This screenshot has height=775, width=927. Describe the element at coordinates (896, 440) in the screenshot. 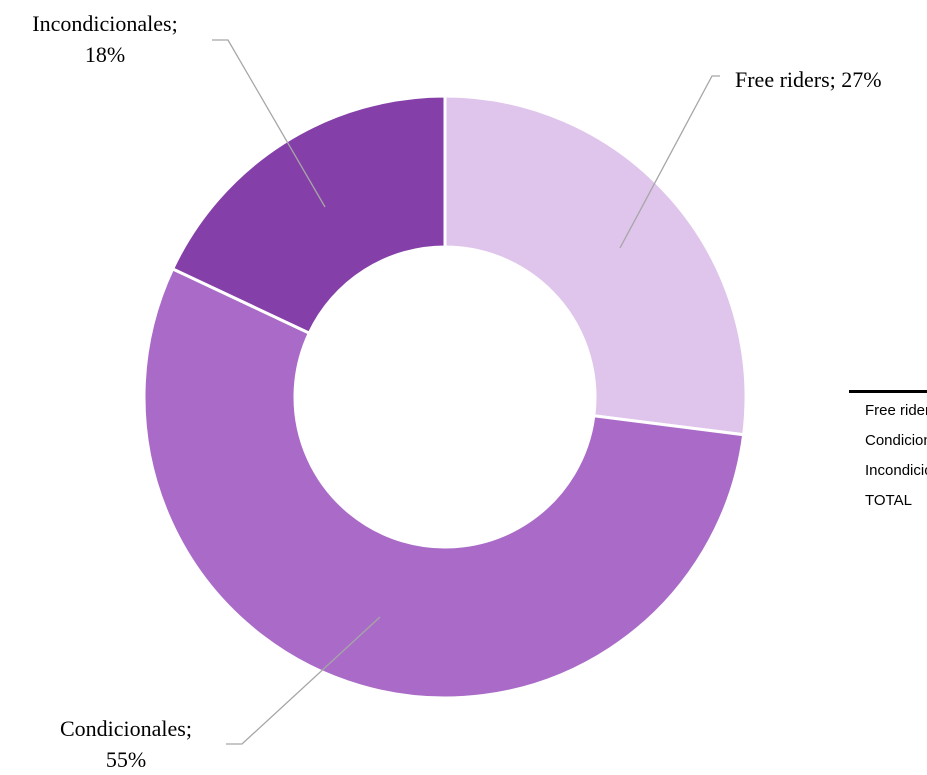

I see `side-table-row-condicionales: Condicionales` at that location.